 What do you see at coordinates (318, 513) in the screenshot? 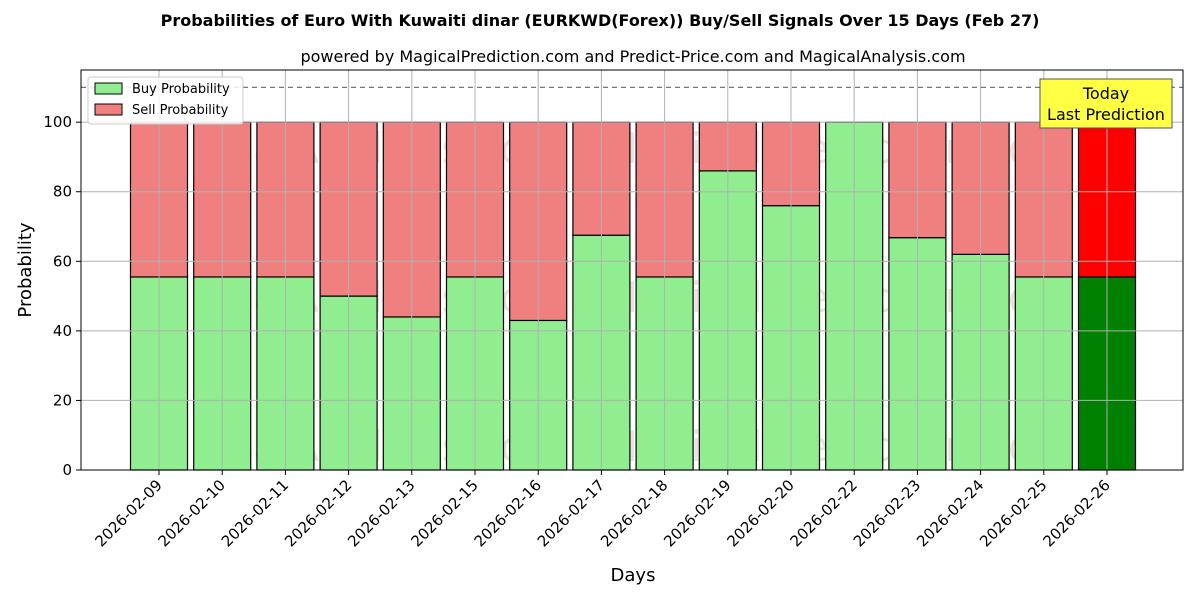
I see `x-tick-label: 2026-02-12` at bounding box center [318, 513].